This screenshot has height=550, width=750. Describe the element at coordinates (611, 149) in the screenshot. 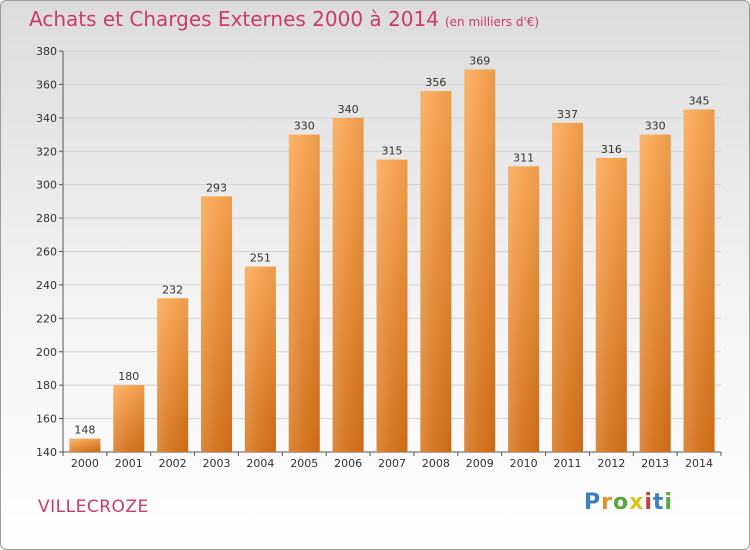

I see `data-label: 316` at that location.